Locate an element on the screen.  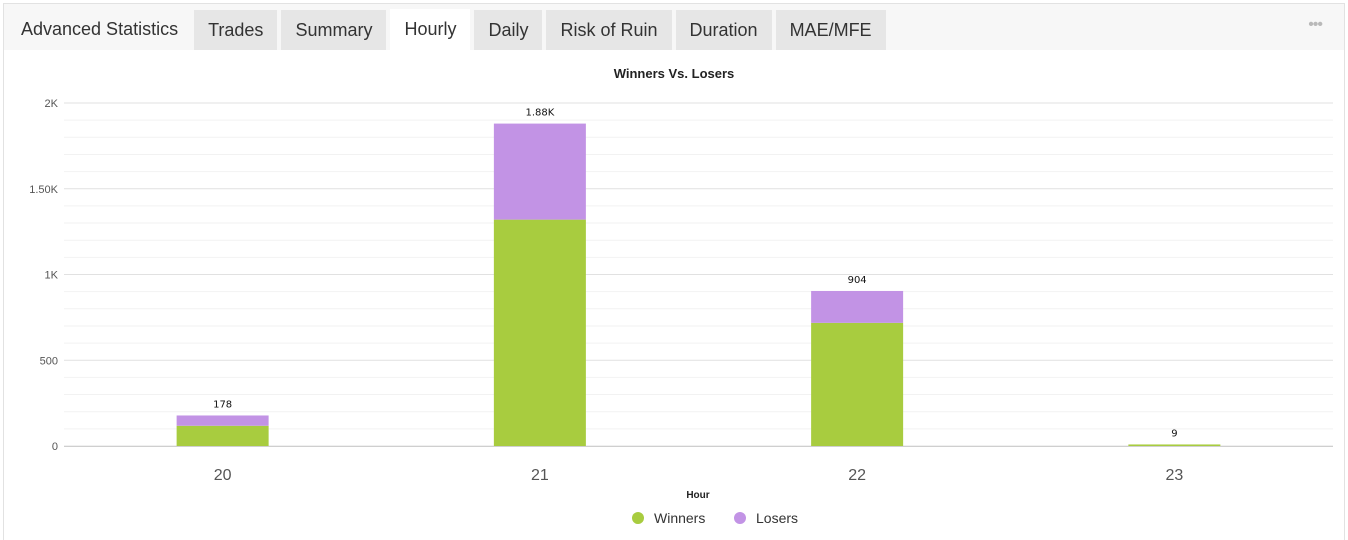
x-tick-label-21: 21 is located at coordinates (540, 475).